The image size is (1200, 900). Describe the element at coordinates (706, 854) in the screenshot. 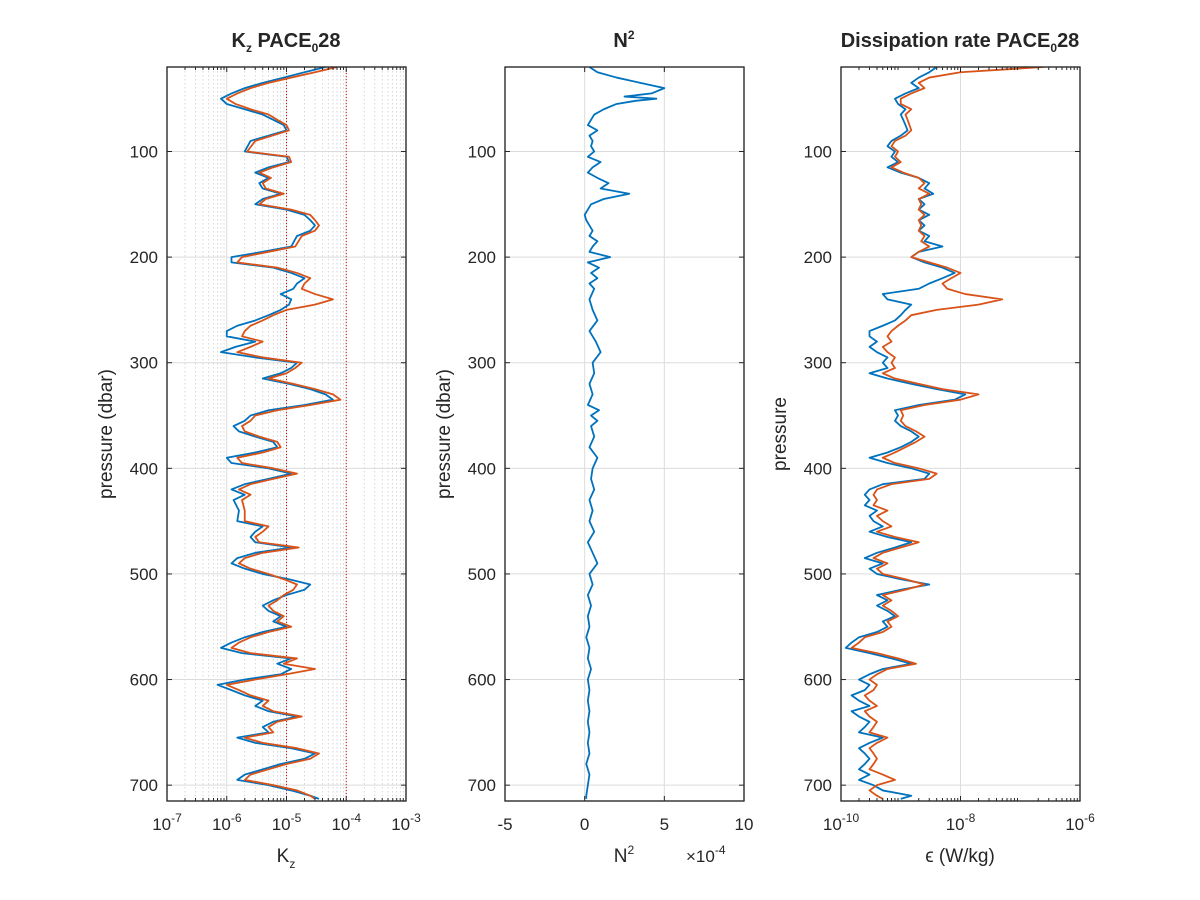

I see `n2-x-multiplier: ×10⁻⁴` at that location.